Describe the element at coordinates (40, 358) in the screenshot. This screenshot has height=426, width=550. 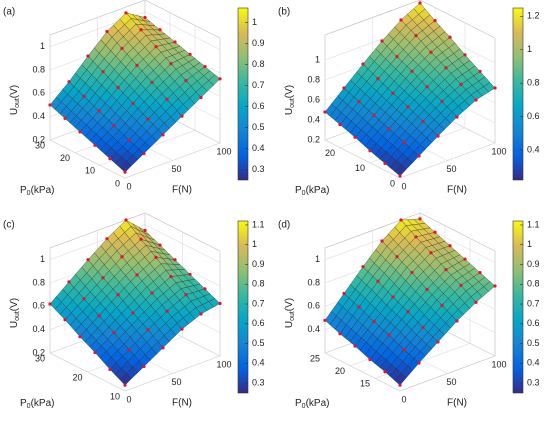
I see `y-tick-label: 30` at that location.